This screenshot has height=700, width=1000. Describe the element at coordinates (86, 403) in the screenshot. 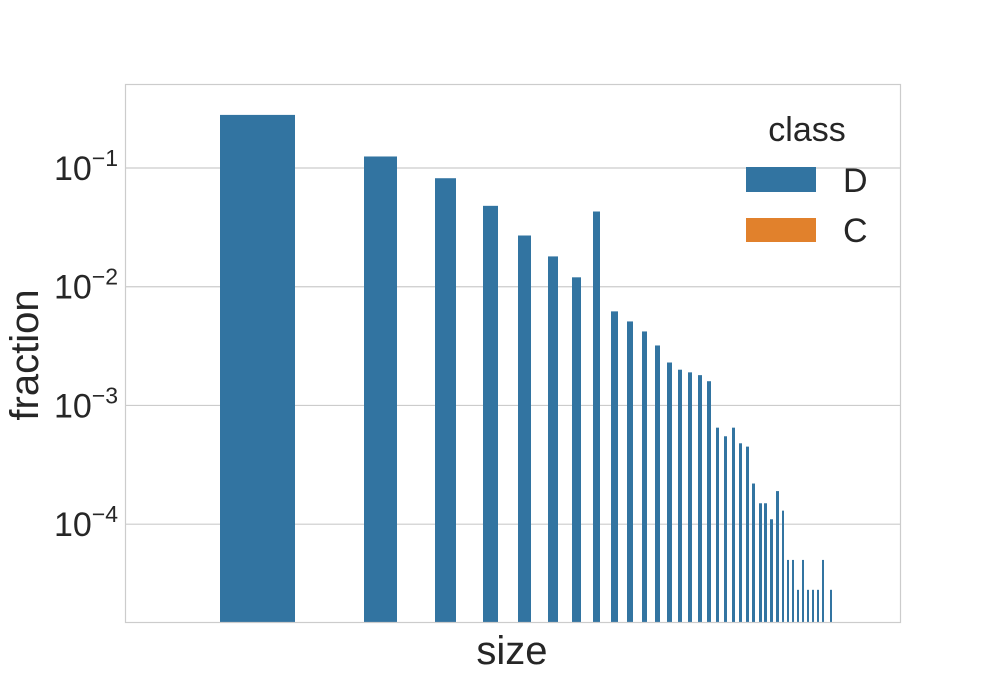

I see `y-tick-label-2: 10⁻³` at that location.